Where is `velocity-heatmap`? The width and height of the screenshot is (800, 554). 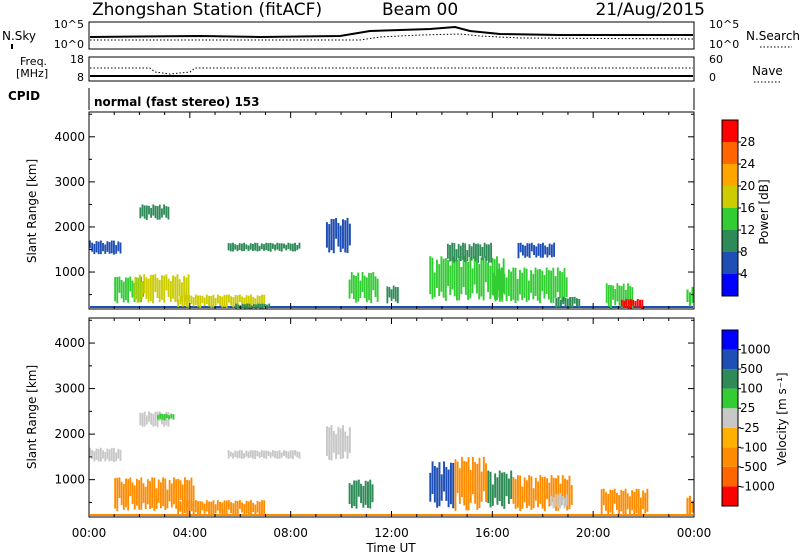
velocity-heatmap is located at coordinates (391, 464).